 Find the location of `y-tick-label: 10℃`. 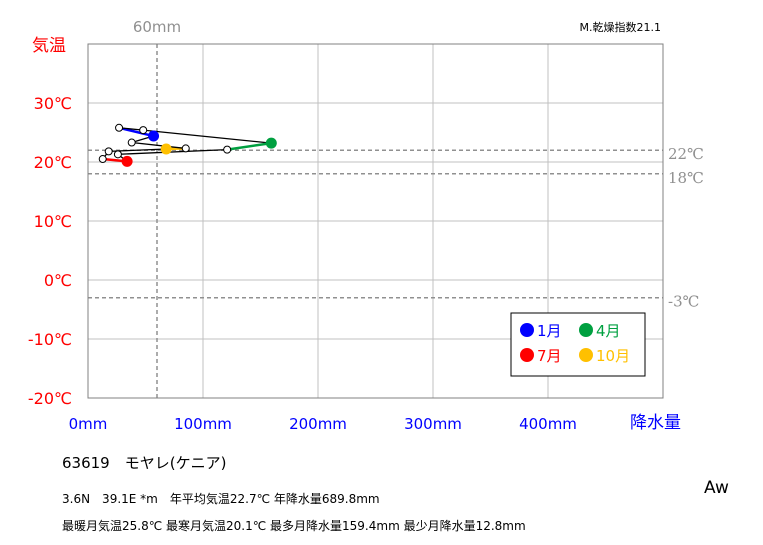

y-tick-label: 10℃ is located at coordinates (53, 221).